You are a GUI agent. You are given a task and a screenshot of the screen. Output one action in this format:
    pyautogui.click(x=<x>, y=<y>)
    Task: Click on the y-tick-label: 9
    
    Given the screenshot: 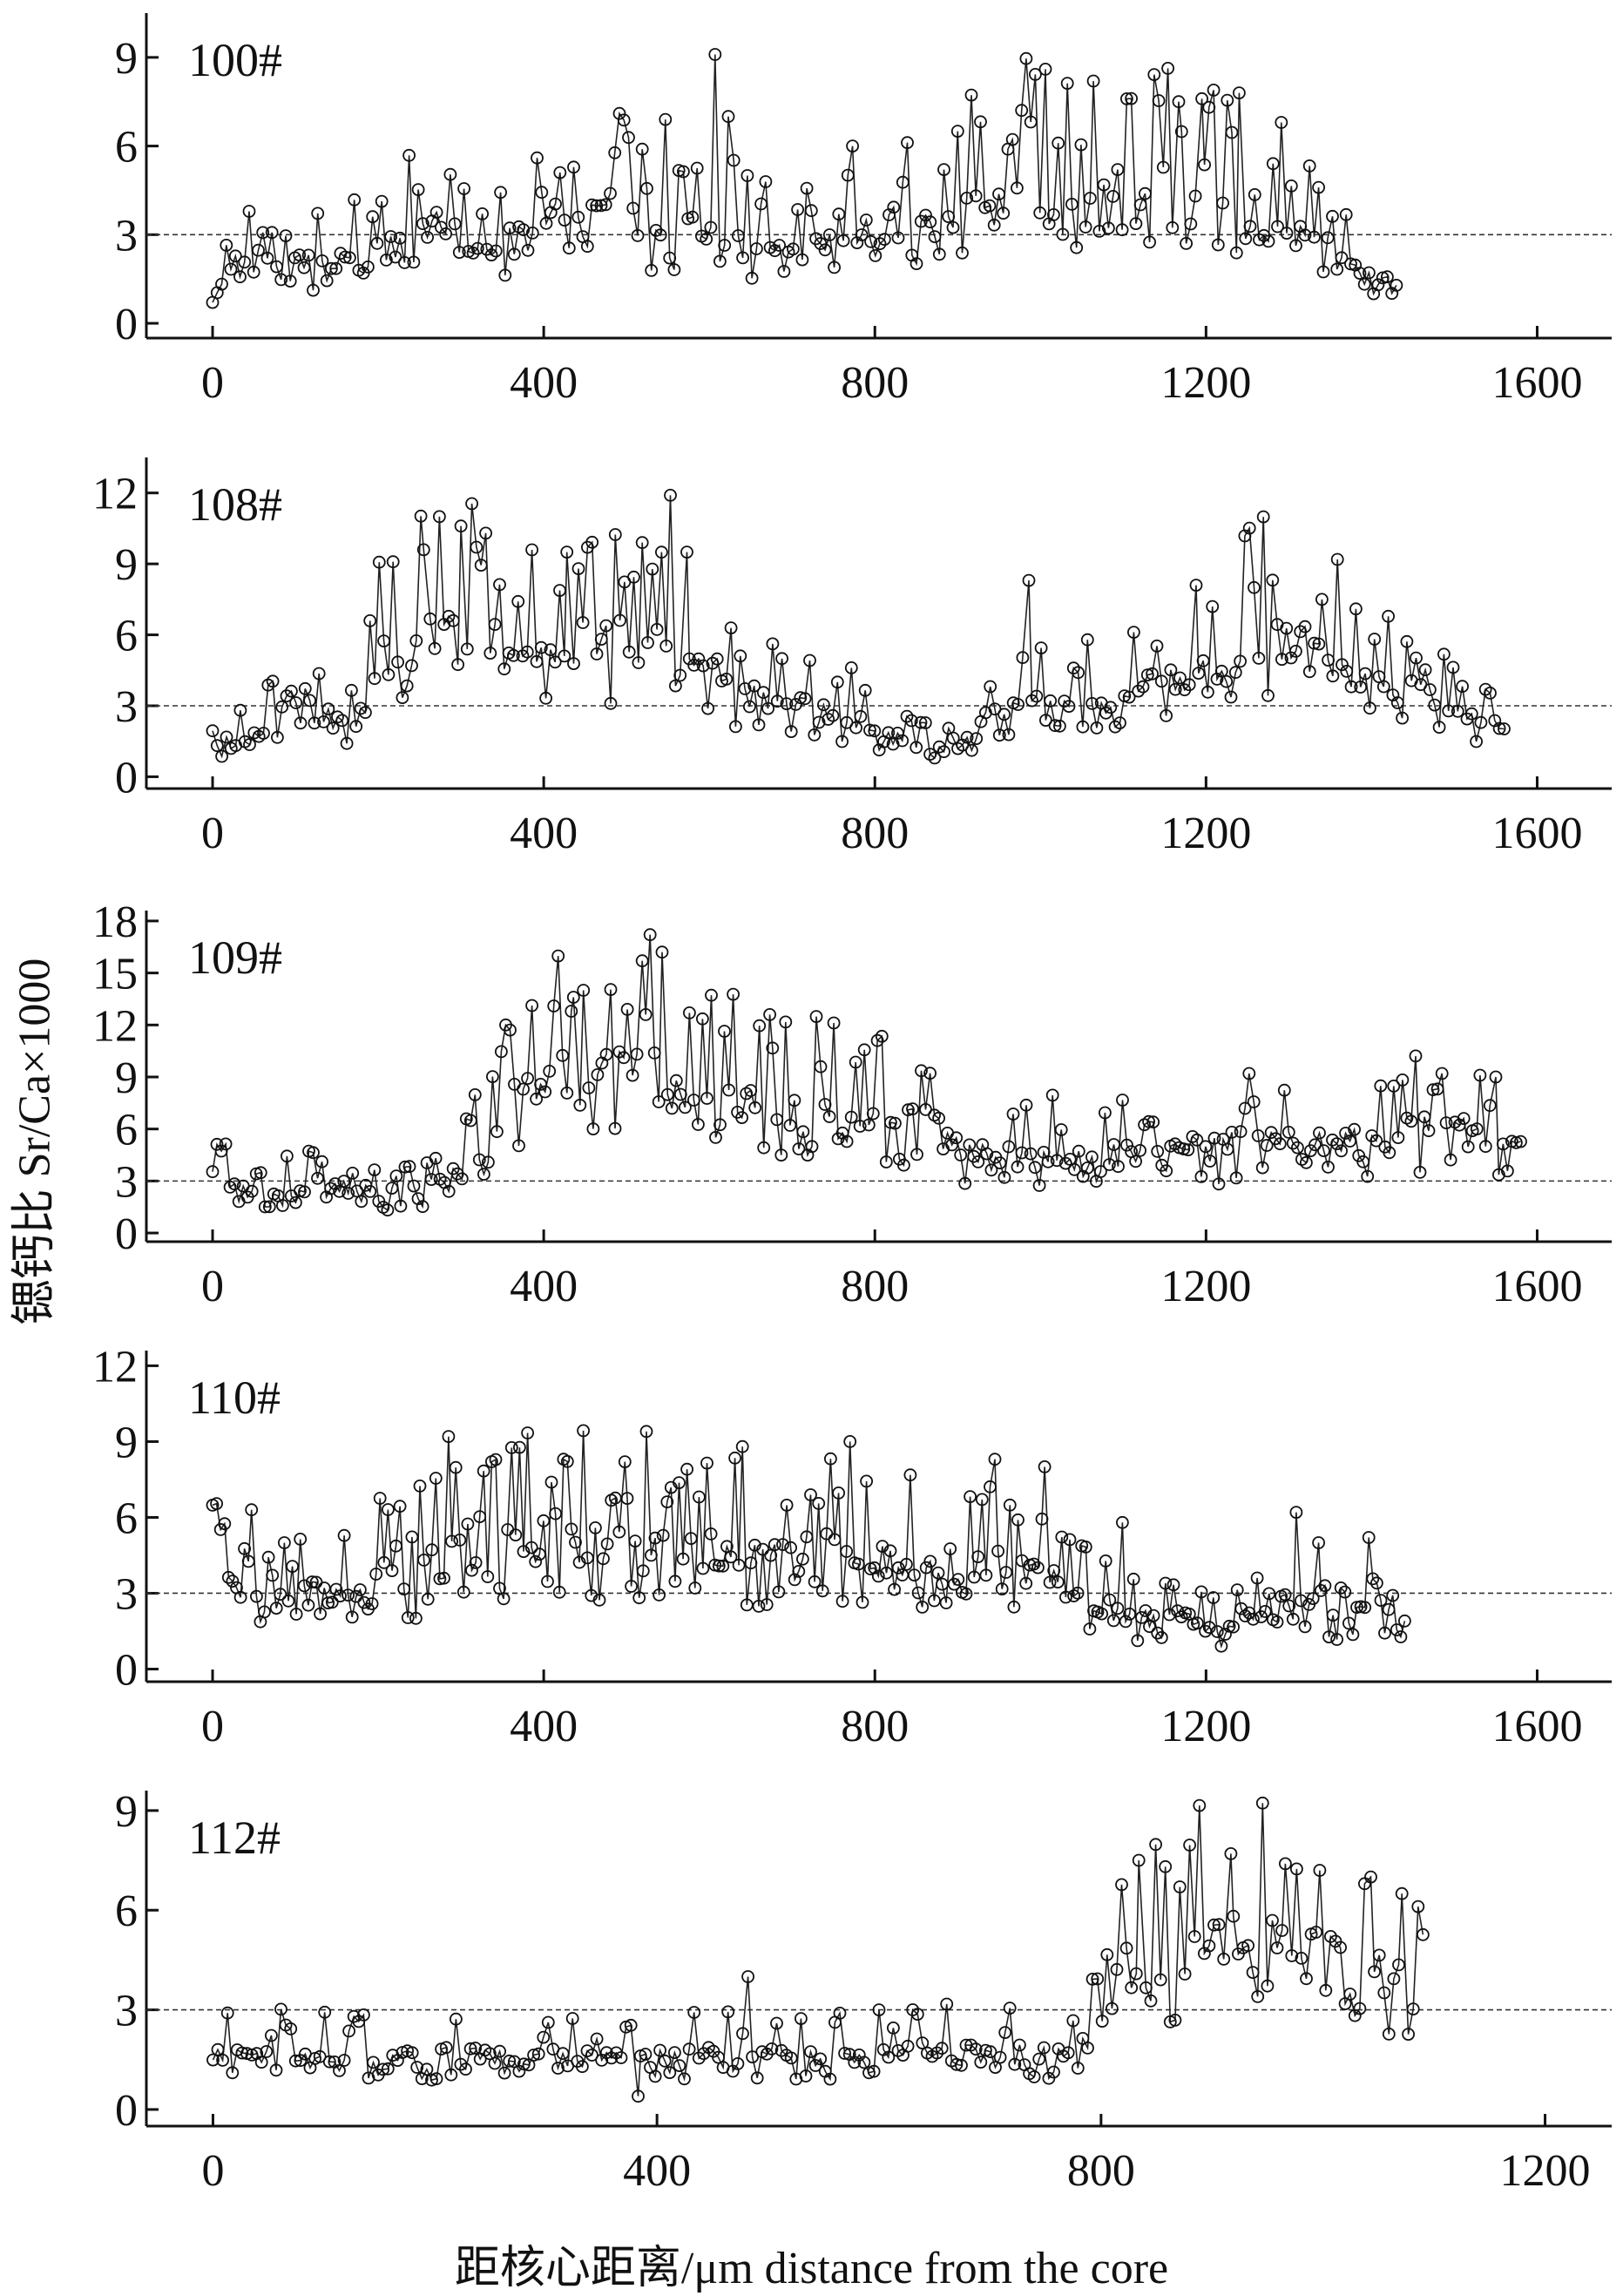 What is the action you would take?
    pyautogui.click(x=127, y=59)
    